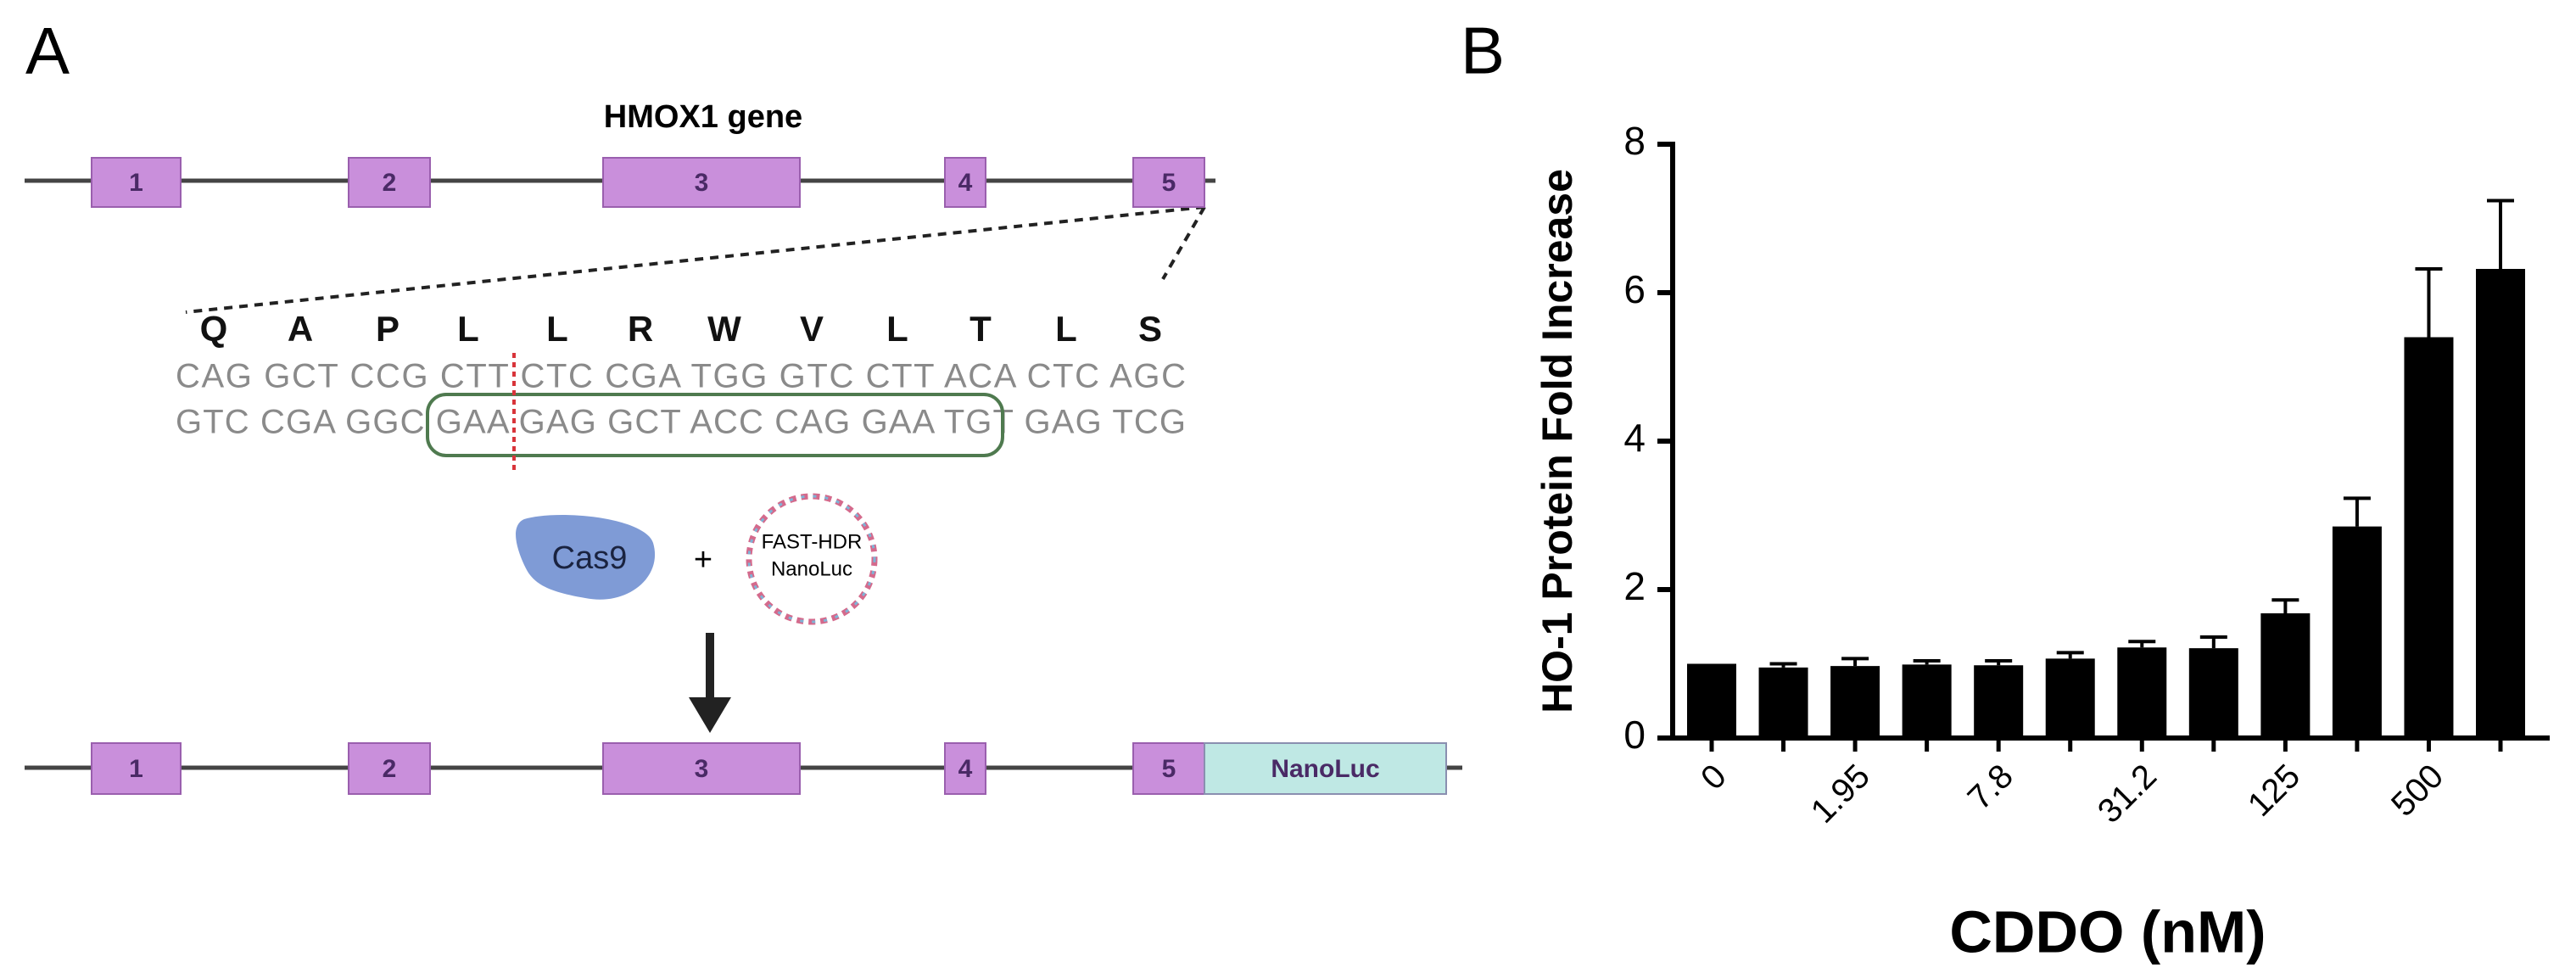 The width and height of the screenshot is (2576, 973). What do you see at coordinates (2127, 794) in the screenshot?
I see `x-tick-label: 31.2` at bounding box center [2127, 794].